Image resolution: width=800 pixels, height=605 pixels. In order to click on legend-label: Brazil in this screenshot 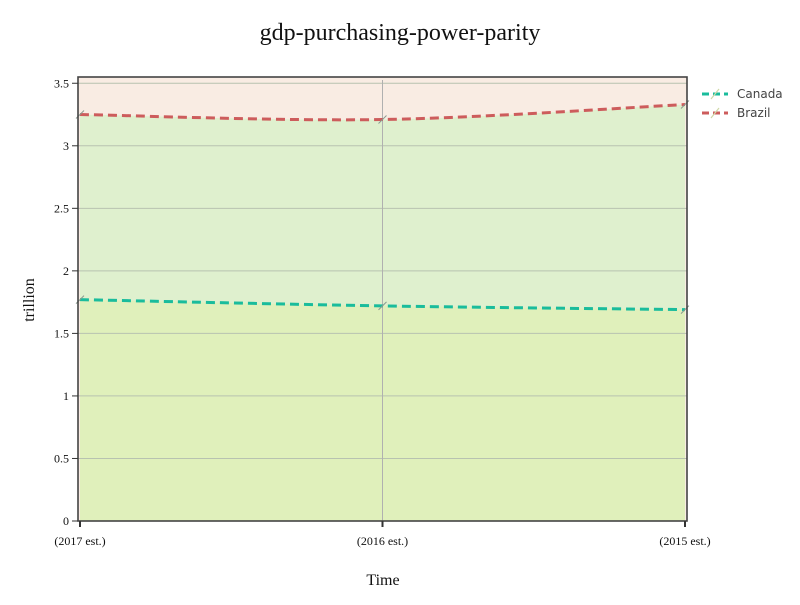, I will do `click(754, 113)`.